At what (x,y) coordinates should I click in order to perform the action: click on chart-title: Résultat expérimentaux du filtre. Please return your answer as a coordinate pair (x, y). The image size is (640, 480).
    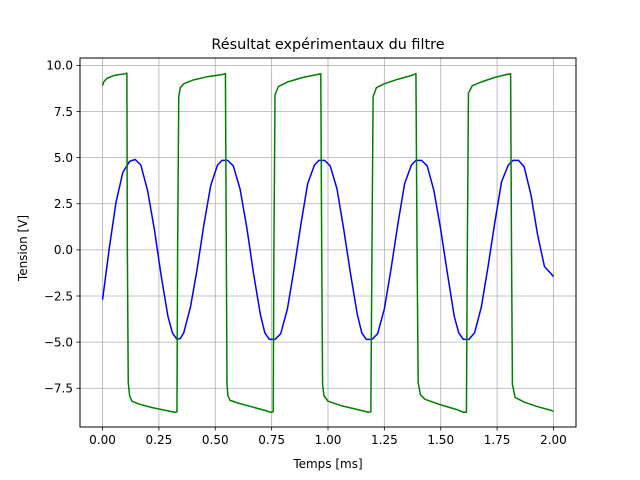
    Looking at the image, I should click on (327, 45).